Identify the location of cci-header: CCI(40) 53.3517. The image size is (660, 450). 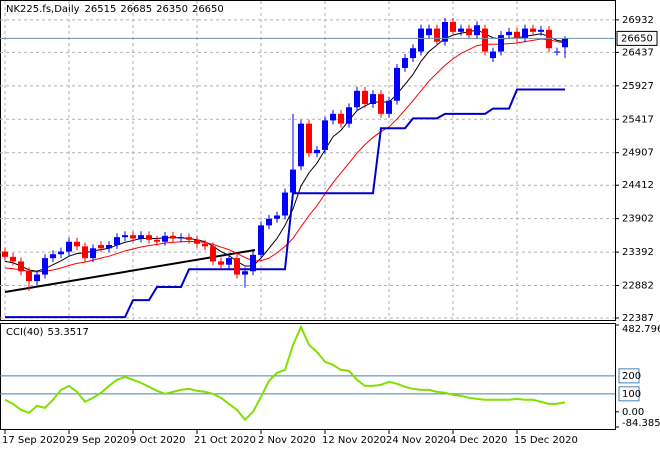
(47, 332).